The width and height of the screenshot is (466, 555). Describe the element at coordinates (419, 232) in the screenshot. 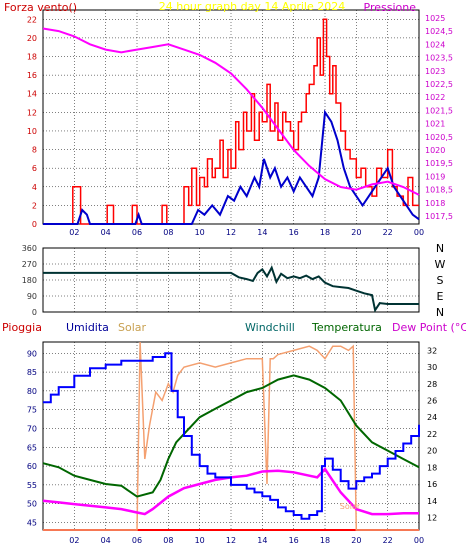

I see `wind-x-tick-label: 00` at that location.